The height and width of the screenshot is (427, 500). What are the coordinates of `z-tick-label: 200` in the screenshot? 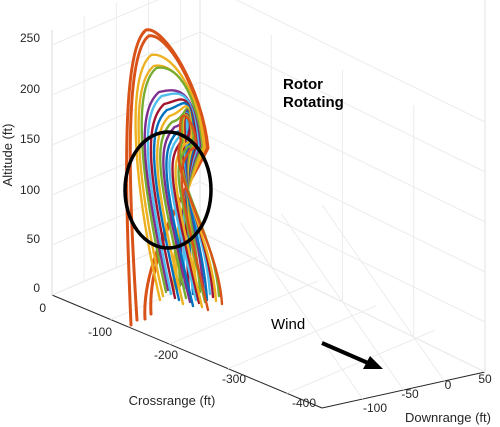 It's located at (30, 89).